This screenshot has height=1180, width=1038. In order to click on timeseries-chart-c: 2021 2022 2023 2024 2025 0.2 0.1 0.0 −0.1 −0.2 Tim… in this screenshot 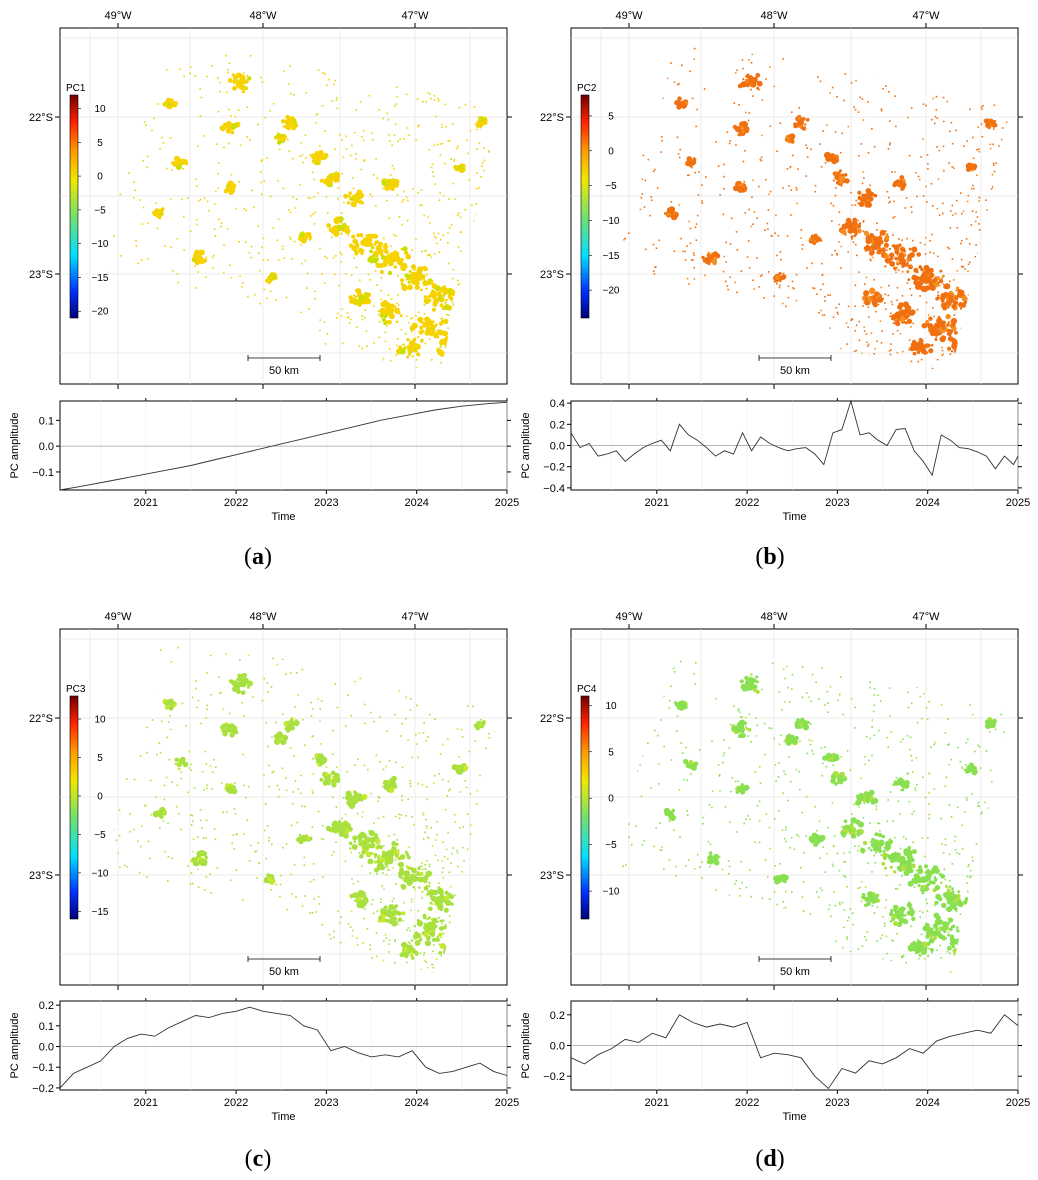, I will do `click(264, 1060)`.